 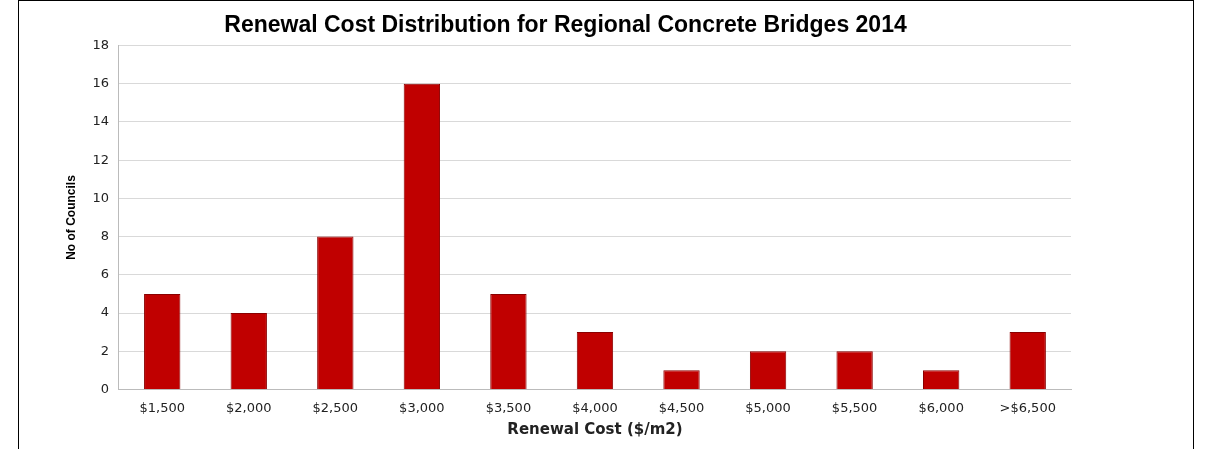 I want to click on x-axis-title: Renewal Cost ($/m2), so click(x=595, y=428).